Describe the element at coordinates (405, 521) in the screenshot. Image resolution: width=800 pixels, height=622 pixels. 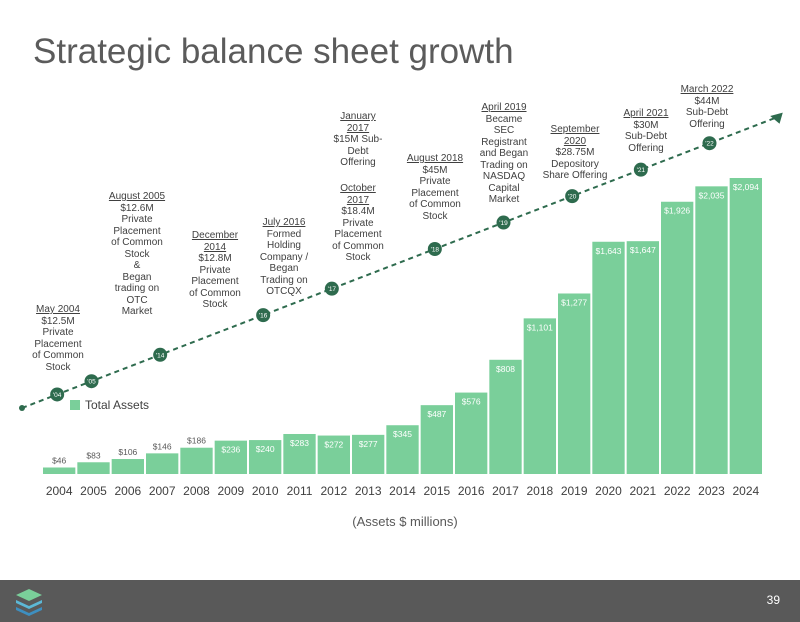
I see `axis-unit-label: (Assets $ millions)` at that location.